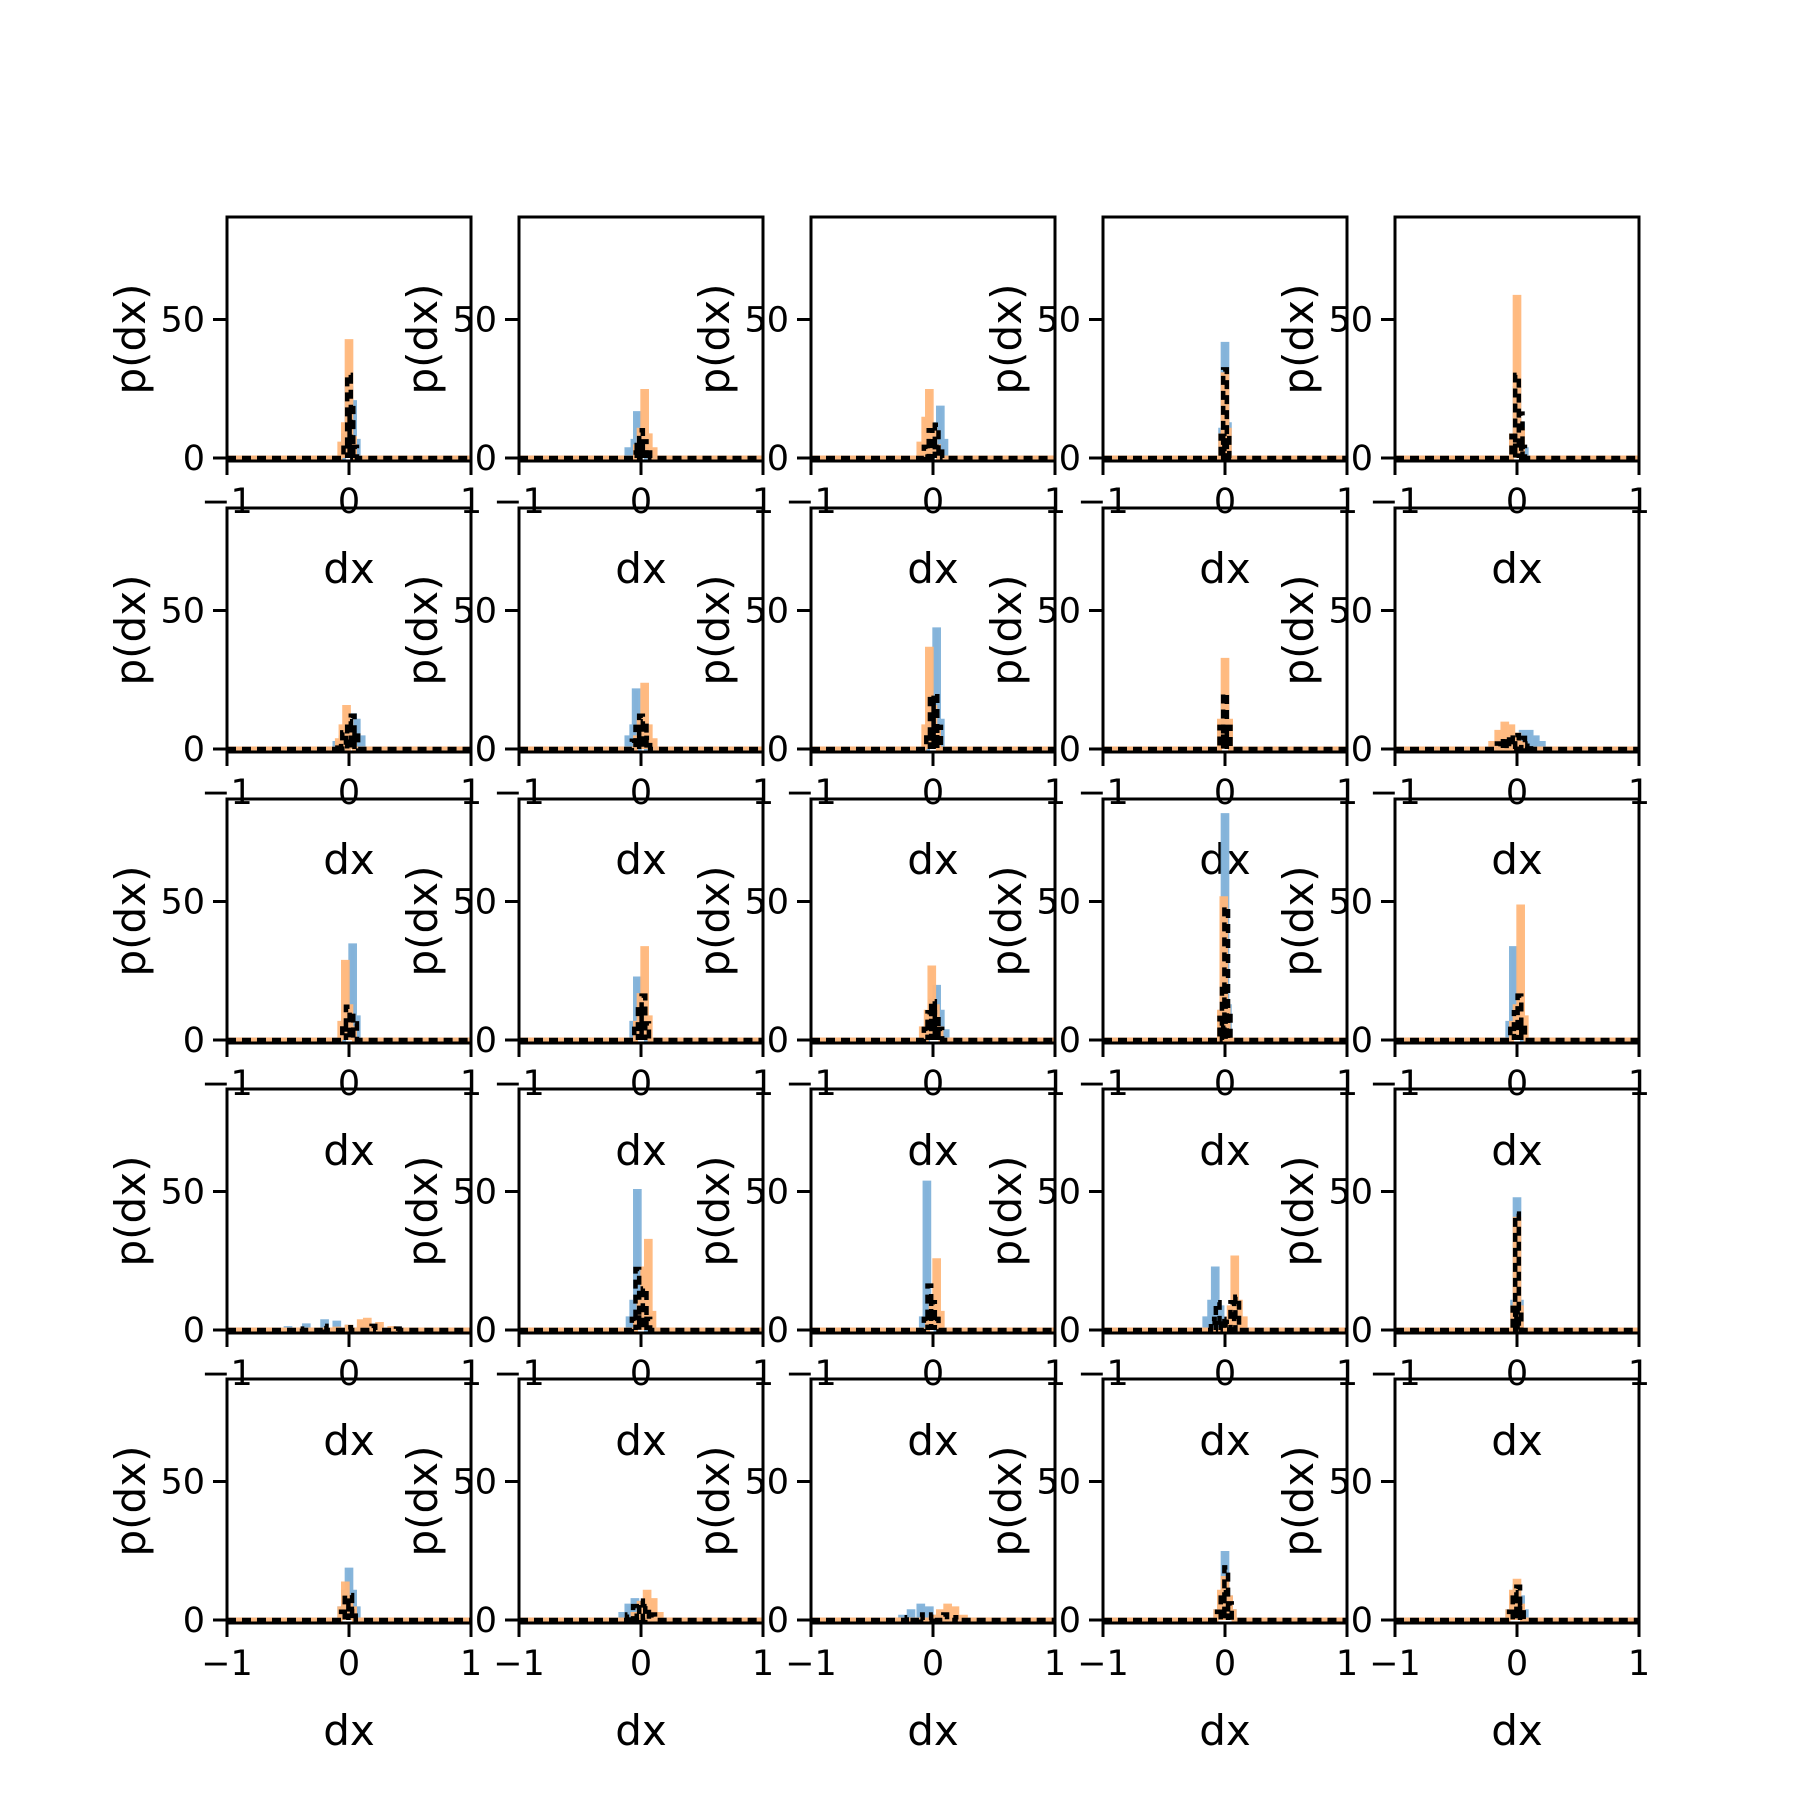  What do you see at coordinates (933, 1308) in the screenshot?
I see `series-c-r3-c2` at bounding box center [933, 1308].